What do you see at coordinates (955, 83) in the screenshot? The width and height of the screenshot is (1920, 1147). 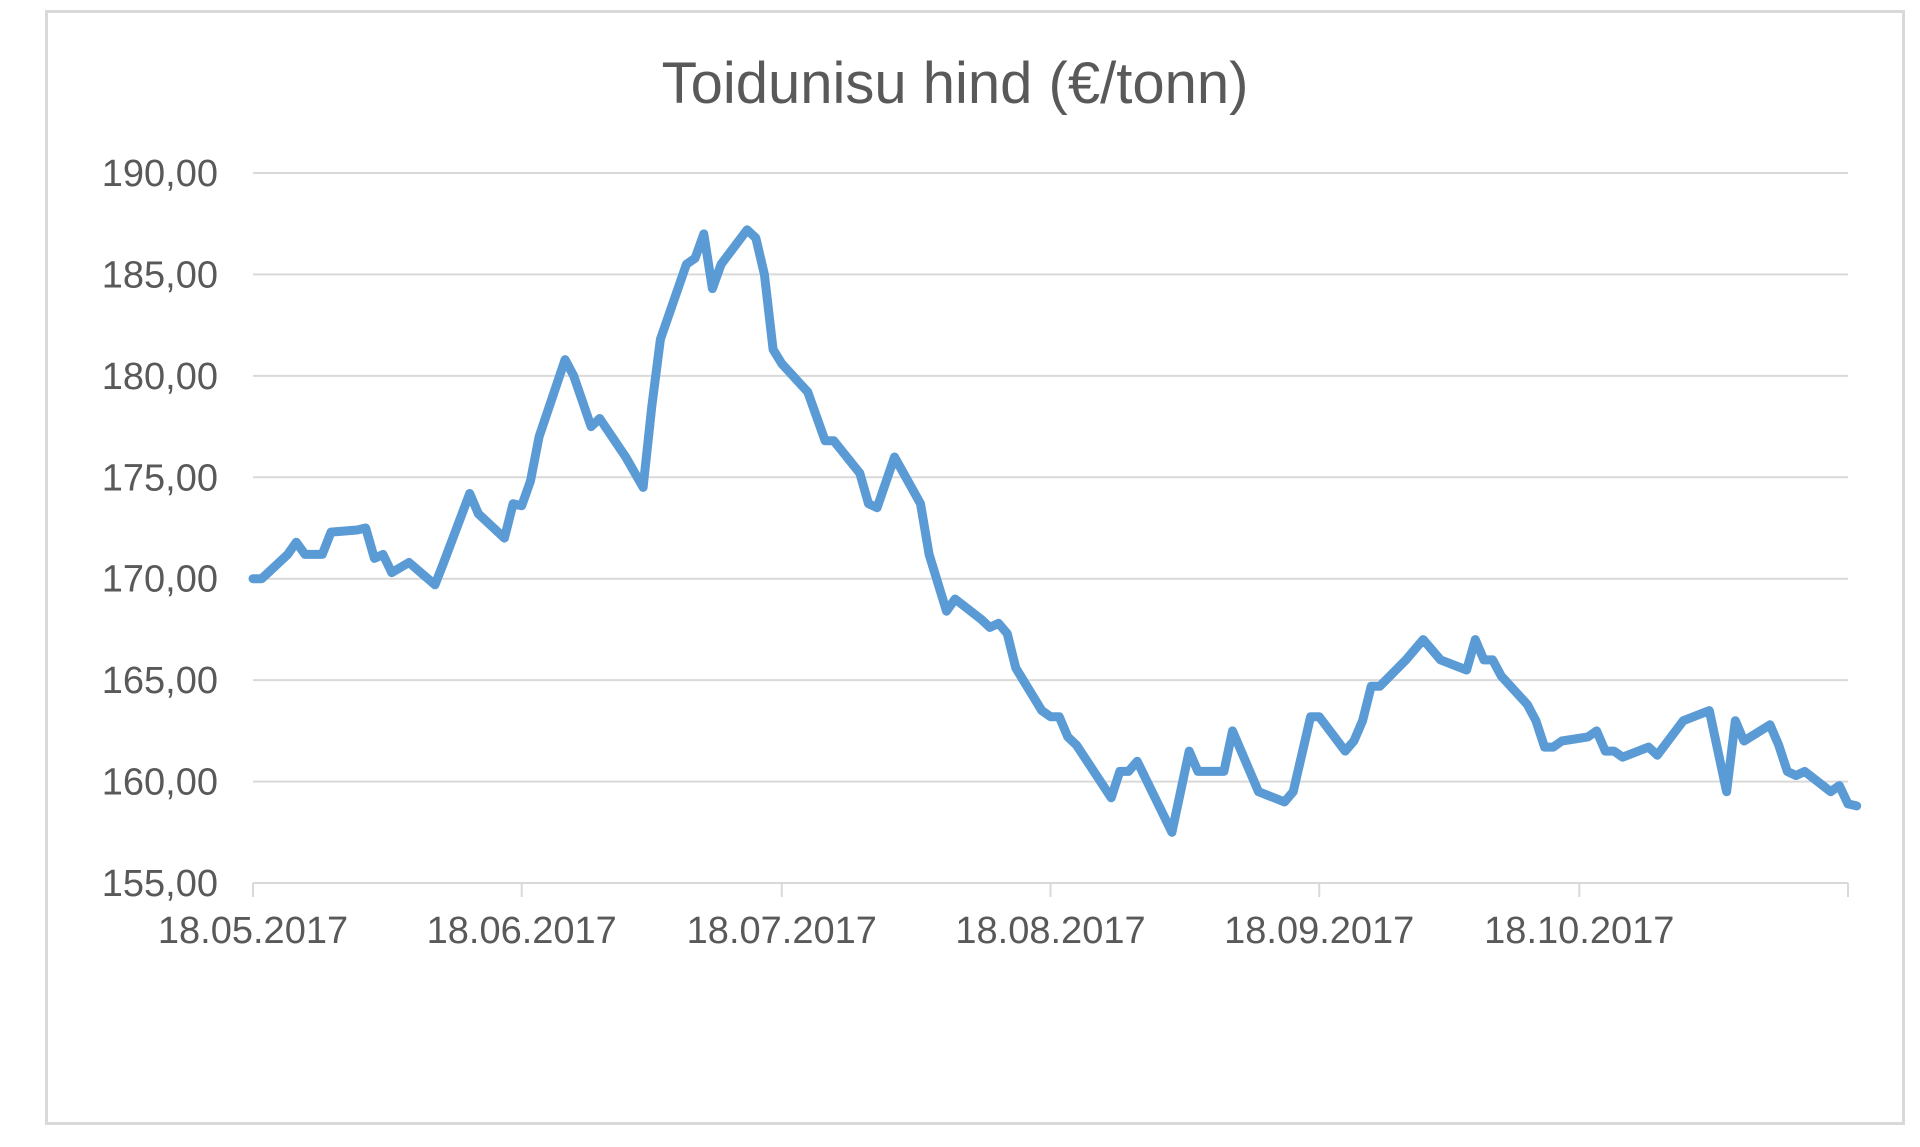 I see `chart-title: Toidunisu hind (€/tonn)` at bounding box center [955, 83].